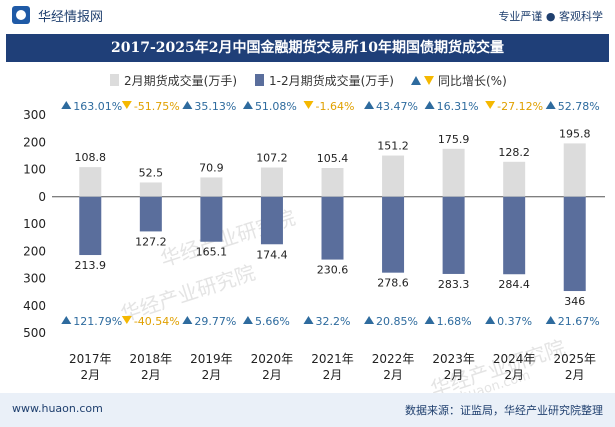  I want to click on data-source: 数据来源：证监局，华经产业研究院整理, so click(504, 410).